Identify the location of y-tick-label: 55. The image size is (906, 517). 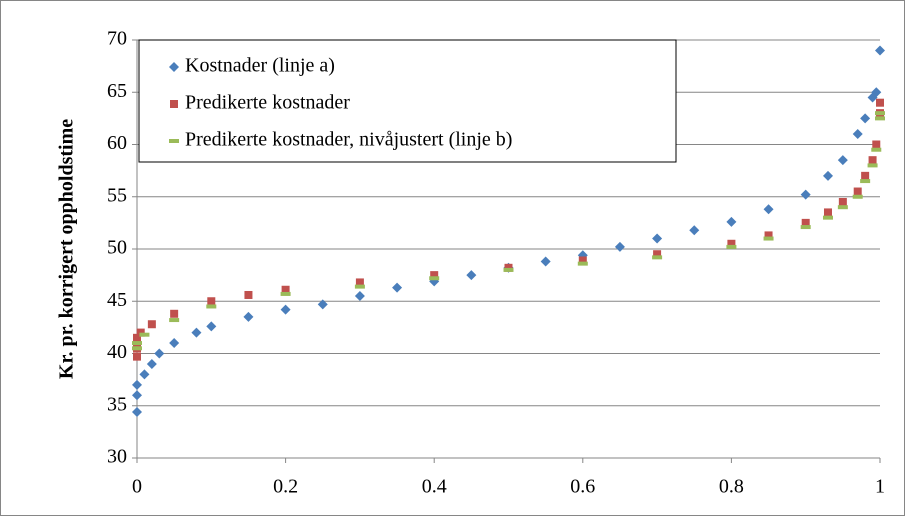
(117, 195).